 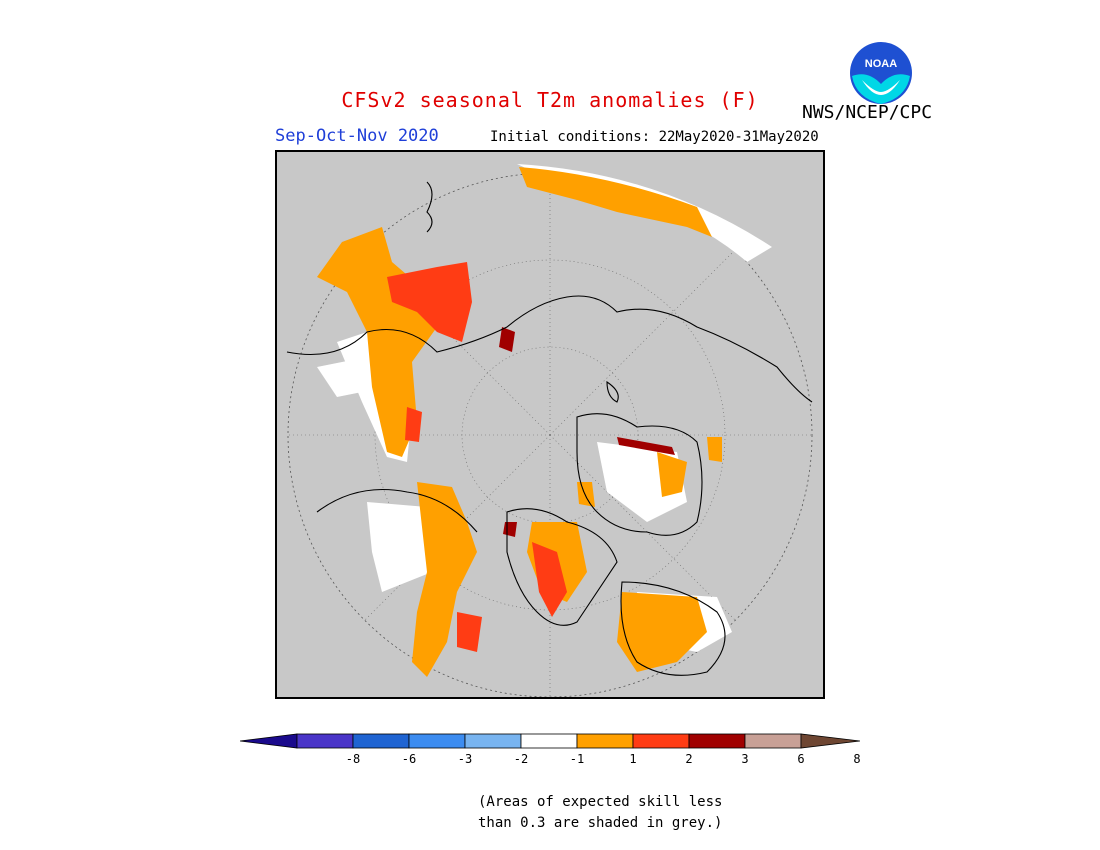 I want to click on initial-conditions-label: Initial conditions: 22May2020-31May2020, so click(x=654, y=137).